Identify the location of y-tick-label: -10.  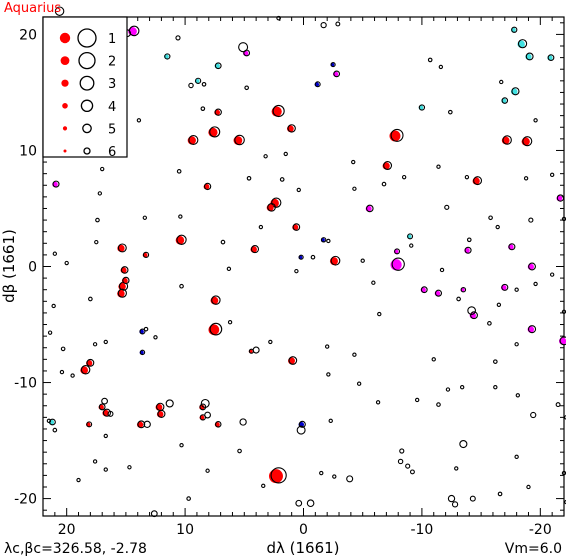
(25, 384).